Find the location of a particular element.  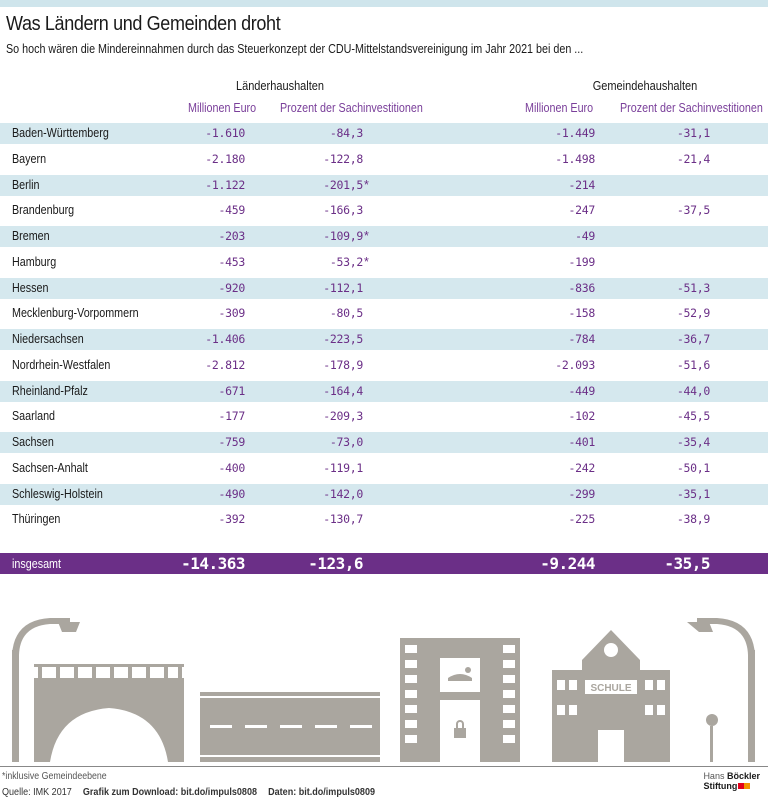

laender-prozent-value: -178,9 is located at coordinates (343, 364).